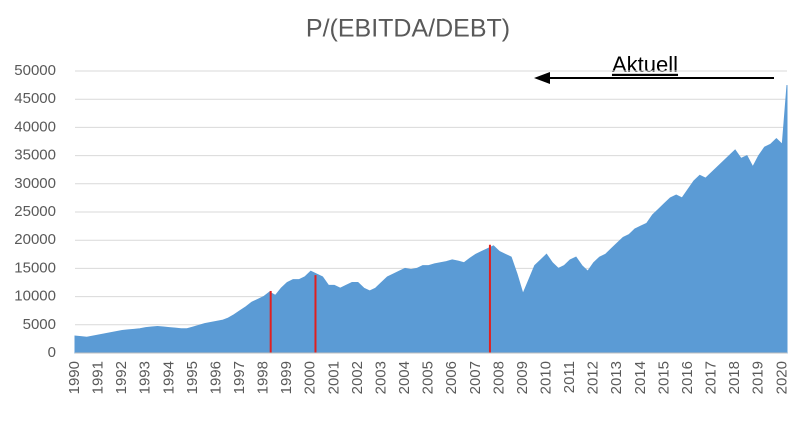  Describe the element at coordinates (734, 377) in the screenshot. I see `x-tick-label: 2018` at that location.